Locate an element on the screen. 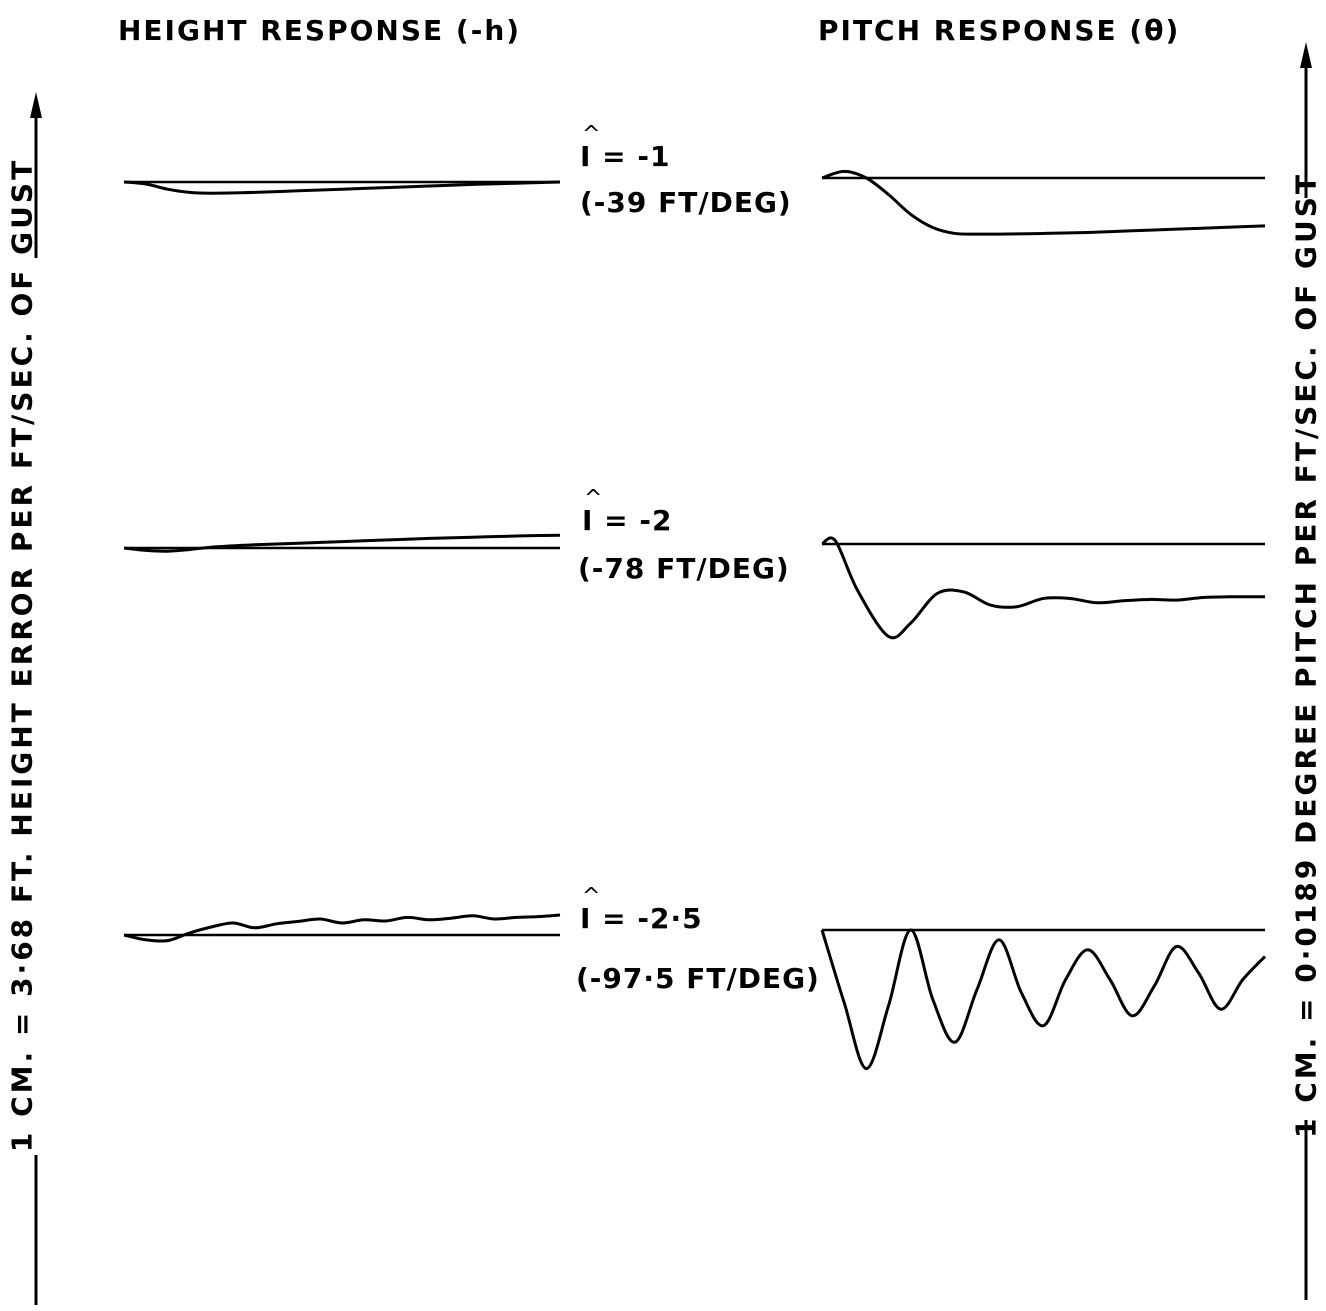 The image size is (1326, 1311). left-arrow-head is located at coordinates (36, 105).